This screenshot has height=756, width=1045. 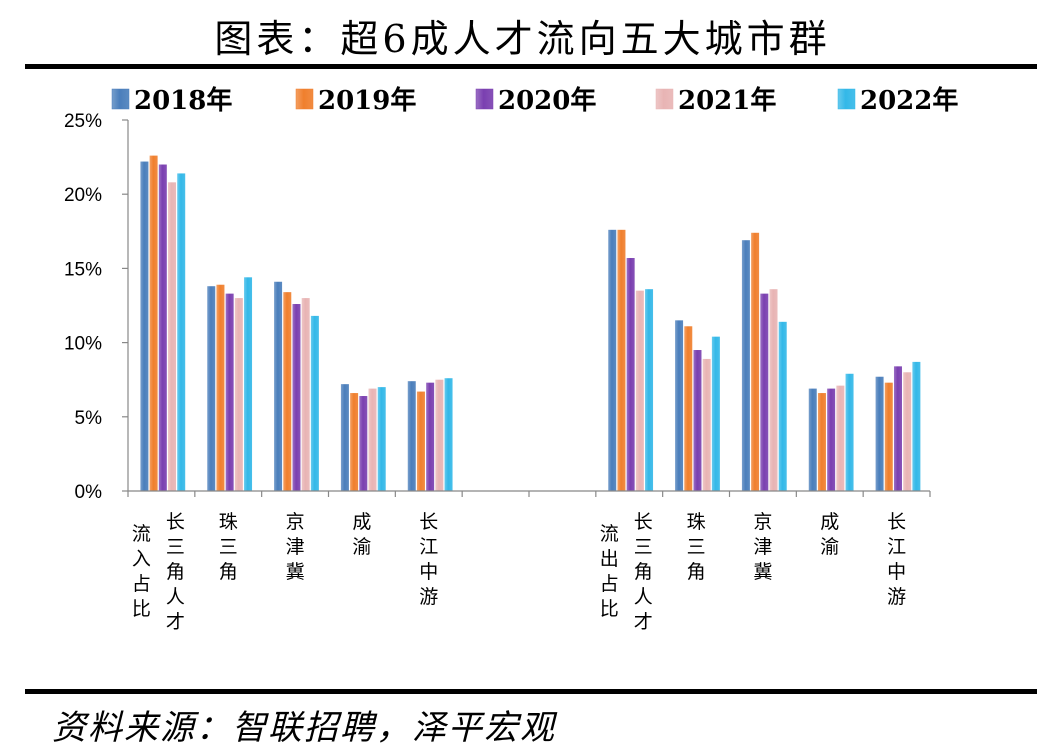 I want to click on category-label: 成渝, so click(x=829, y=534).